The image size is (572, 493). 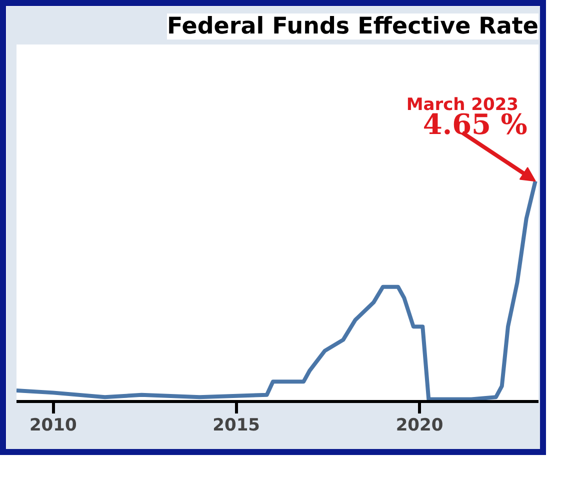 What do you see at coordinates (420, 426) in the screenshot?
I see `x-tick-label: 2020` at bounding box center [420, 426].